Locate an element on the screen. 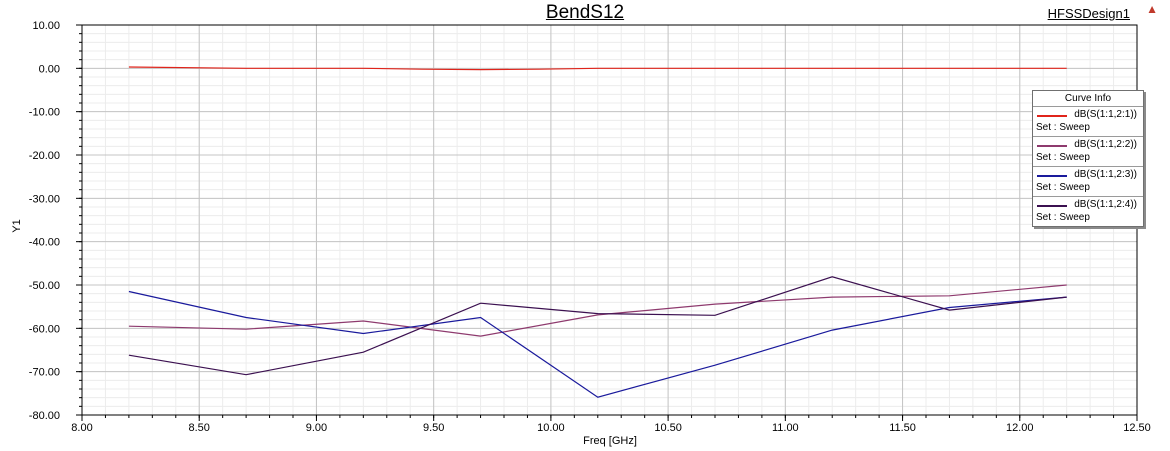 This screenshot has width=1170, height=451. legend-entry: dB(S(1:1,2:4)) Set : Sweep is located at coordinates (1088, 211).